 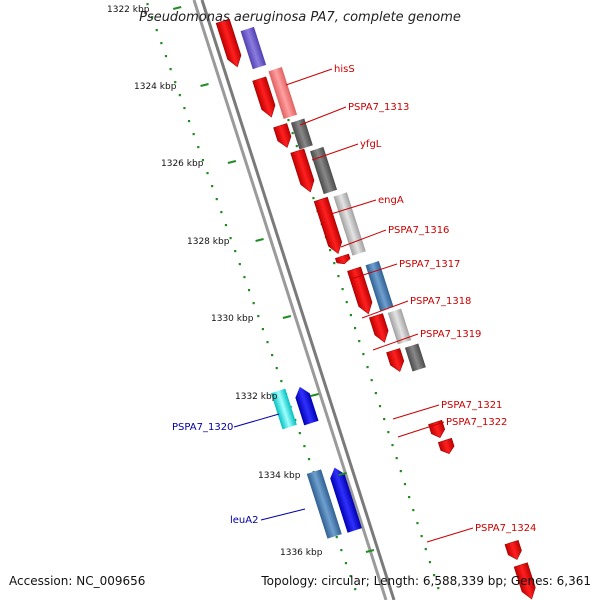 What do you see at coordinates (378, 107) in the screenshot?
I see `gene-label: PSPA7_1313` at bounding box center [378, 107].